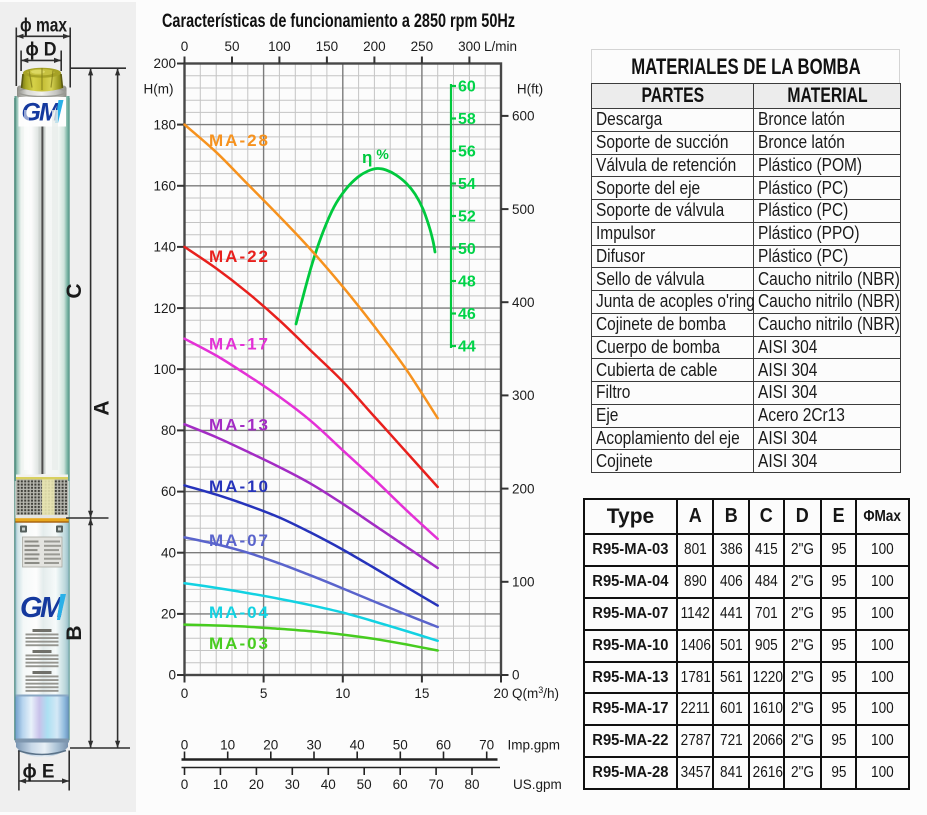 This screenshot has width=927, height=815. Describe the element at coordinates (375, 156) in the screenshot. I see `svg-text: η%` at that location.